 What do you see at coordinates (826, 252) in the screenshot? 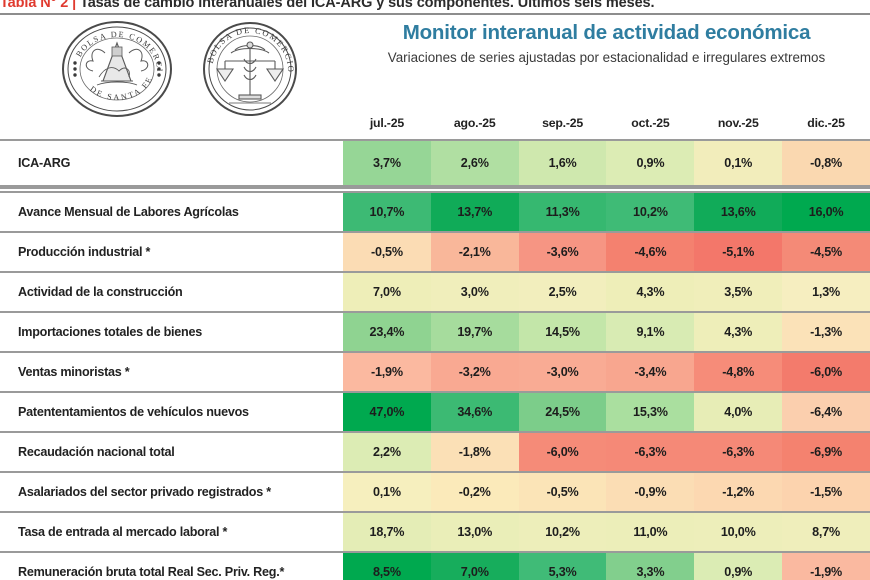
I see `data-cell: -4,5%` at bounding box center [826, 252].